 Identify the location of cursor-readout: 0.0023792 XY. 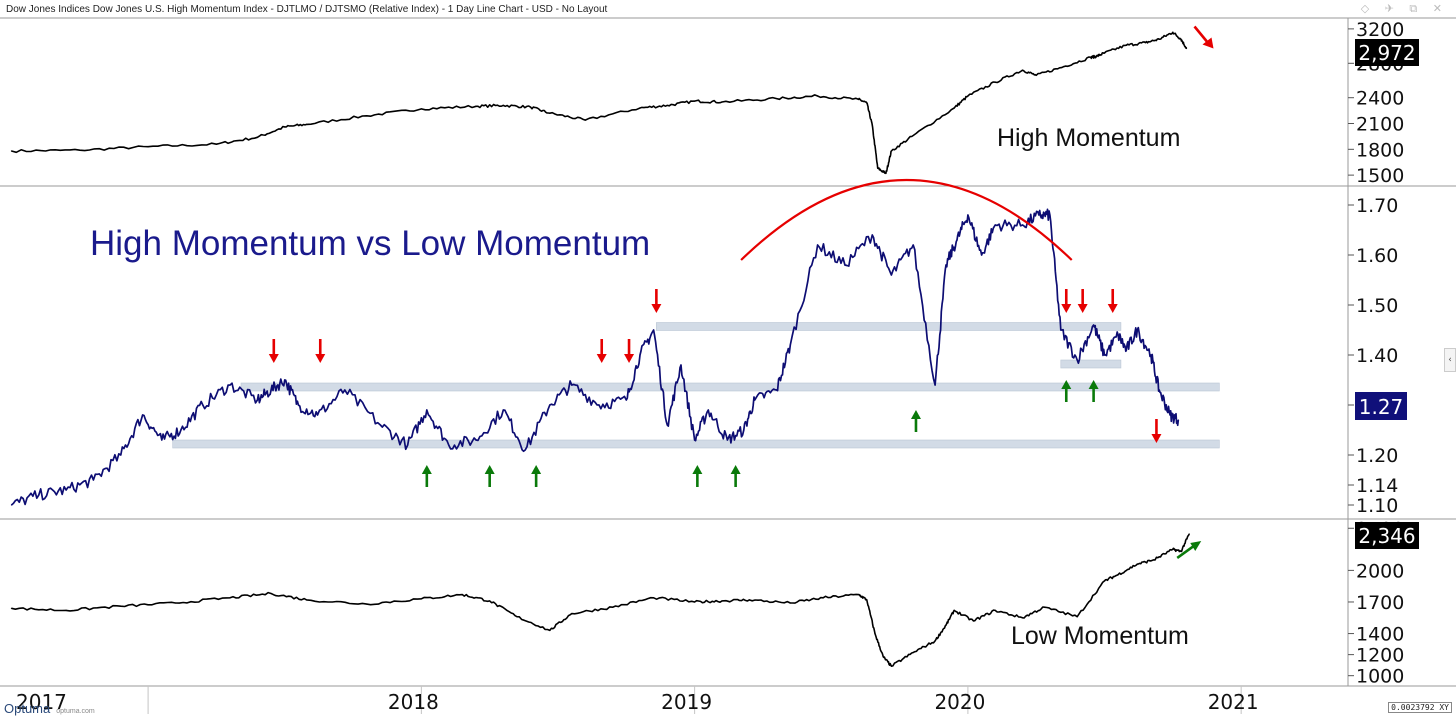
(1420, 707).